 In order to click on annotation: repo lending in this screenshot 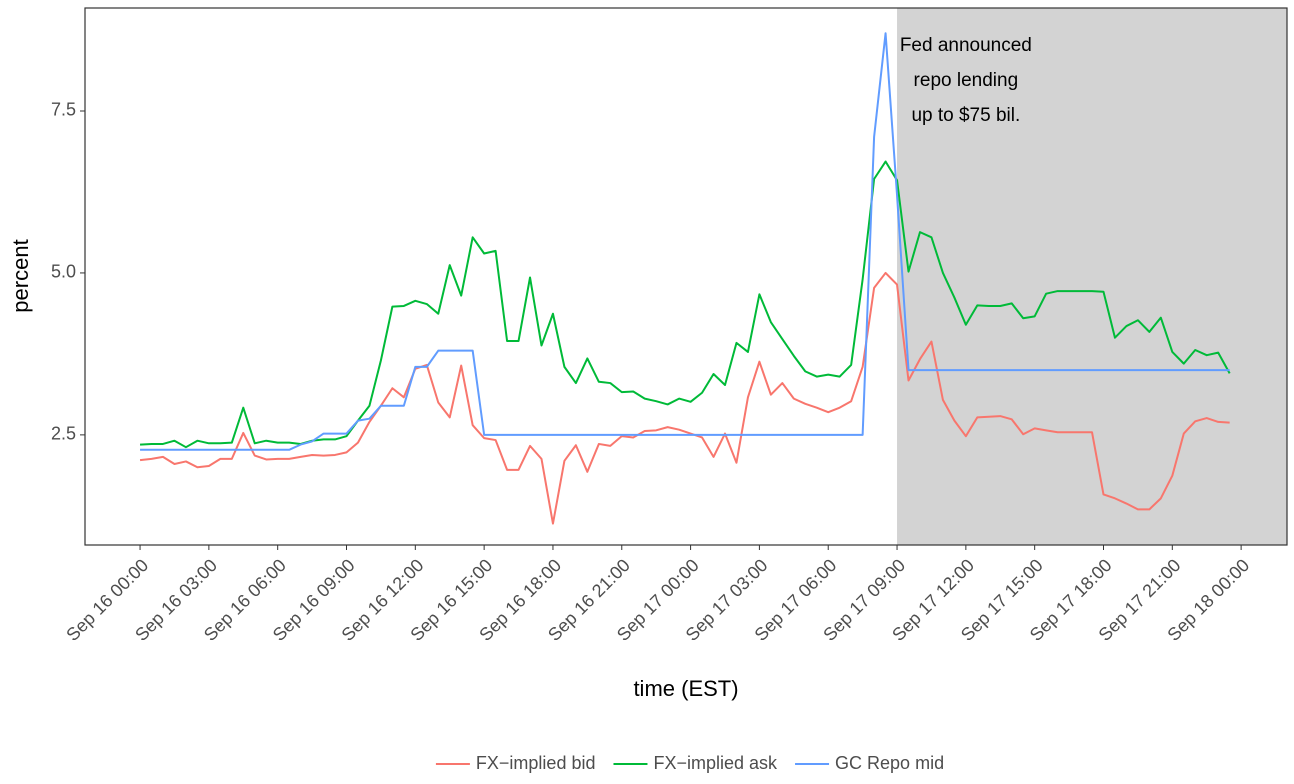, I will do `click(966, 80)`.